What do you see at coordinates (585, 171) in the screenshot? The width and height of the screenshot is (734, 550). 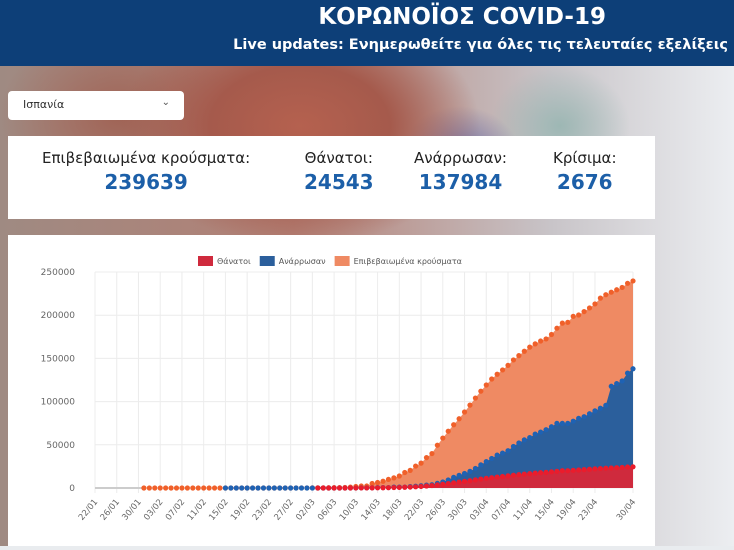 I see `stat-critical: Κρίσιμα: 2676` at bounding box center [585, 171].